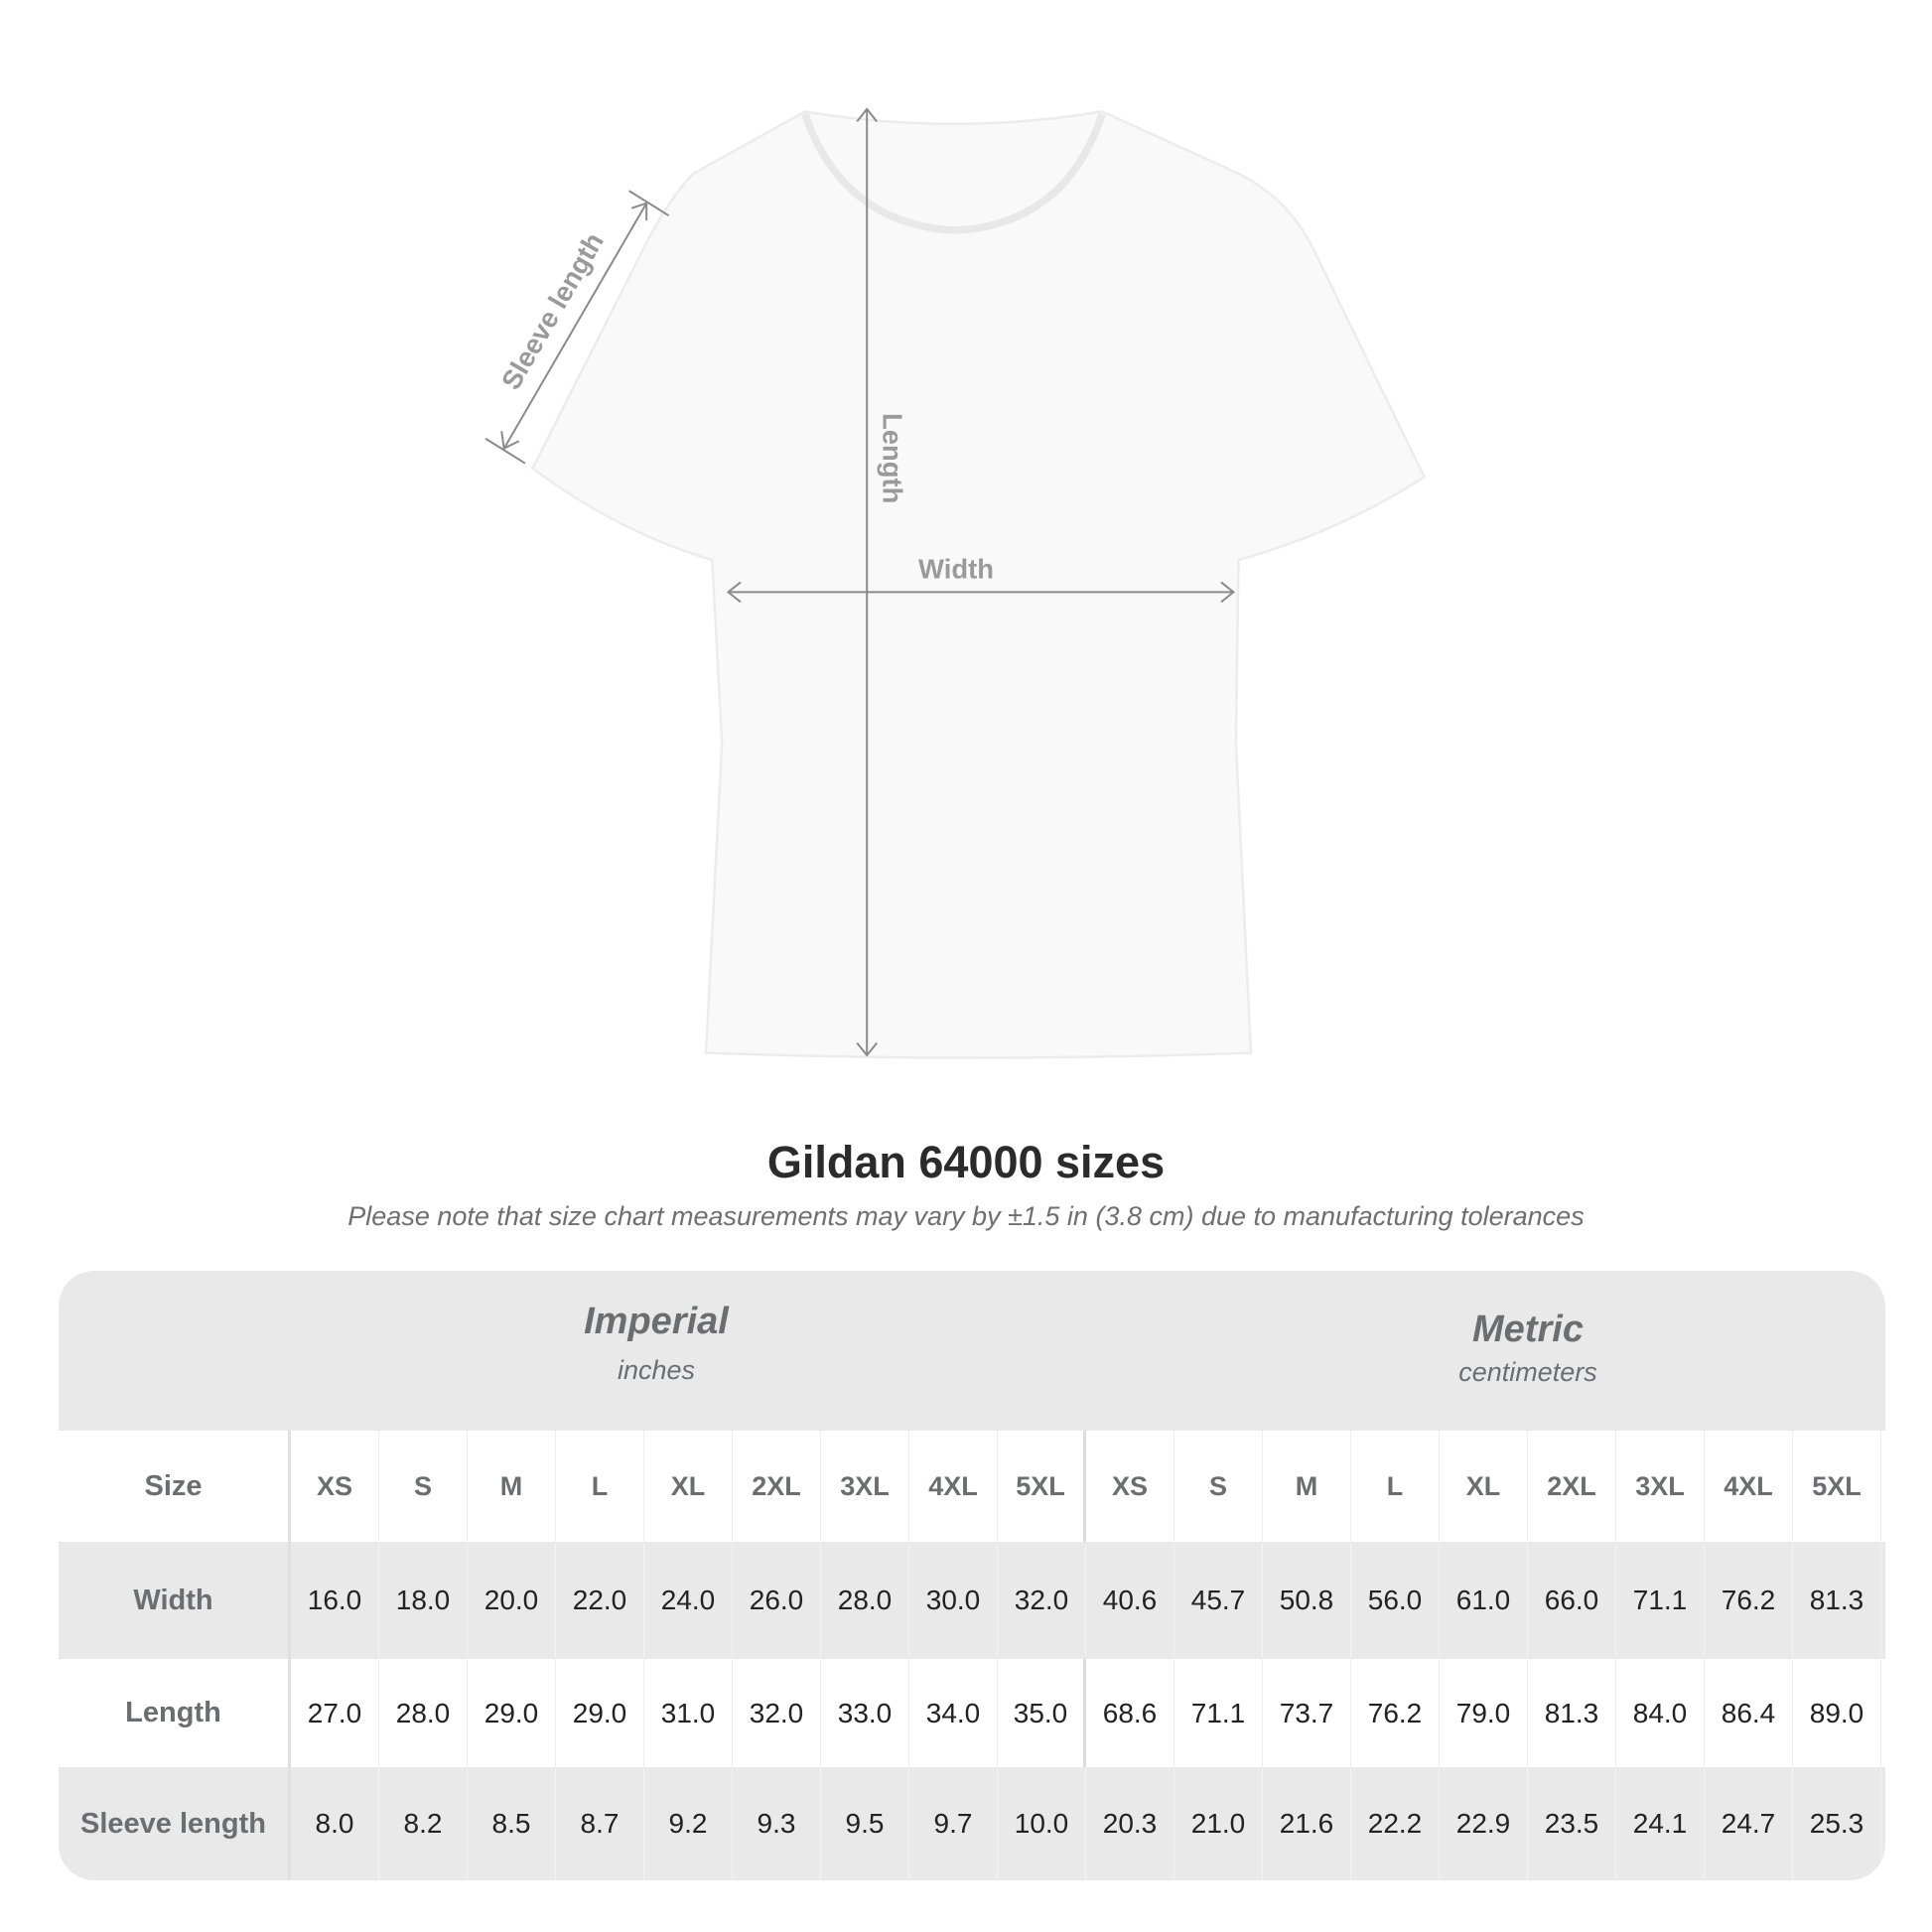 The width and height of the screenshot is (1932, 1932). Describe the element at coordinates (1130, 1713) in the screenshot. I see `value-cell: 68.6` at that location.